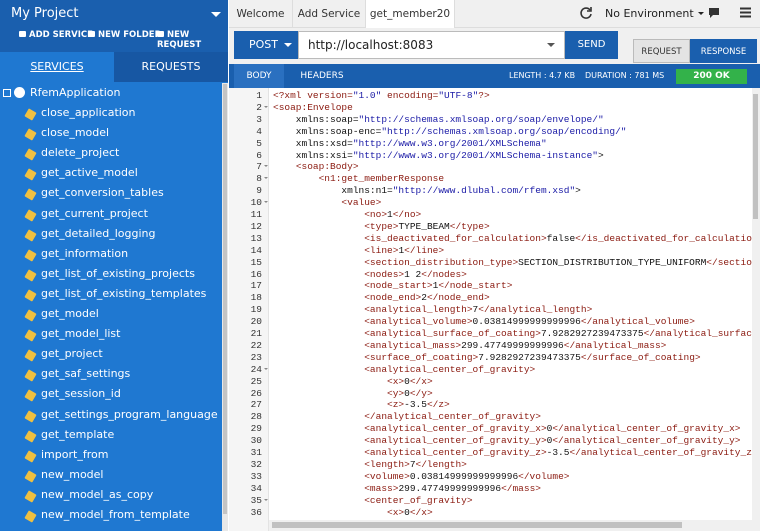 This screenshot has height=531, width=760. I want to click on line-number: 13, so click(256, 238).